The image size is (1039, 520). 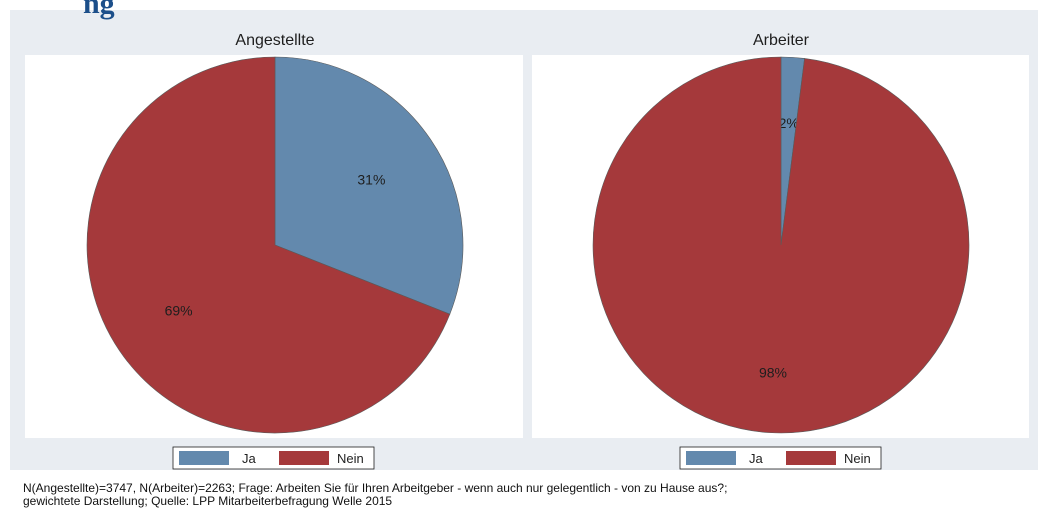 What do you see at coordinates (274, 40) in the screenshot?
I see `panel-title-angestellte: Angestellte` at bounding box center [274, 40].